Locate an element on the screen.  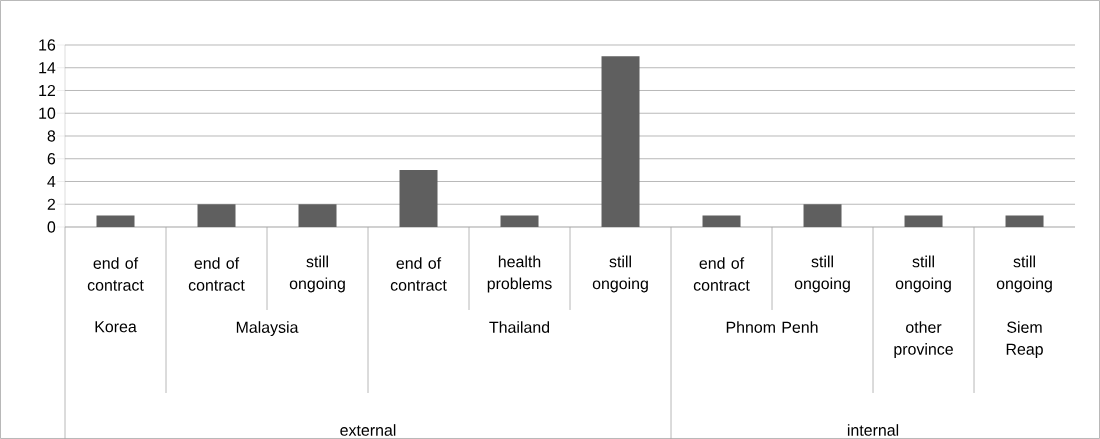
text: Phnom Penh is located at coordinates (772, 327).